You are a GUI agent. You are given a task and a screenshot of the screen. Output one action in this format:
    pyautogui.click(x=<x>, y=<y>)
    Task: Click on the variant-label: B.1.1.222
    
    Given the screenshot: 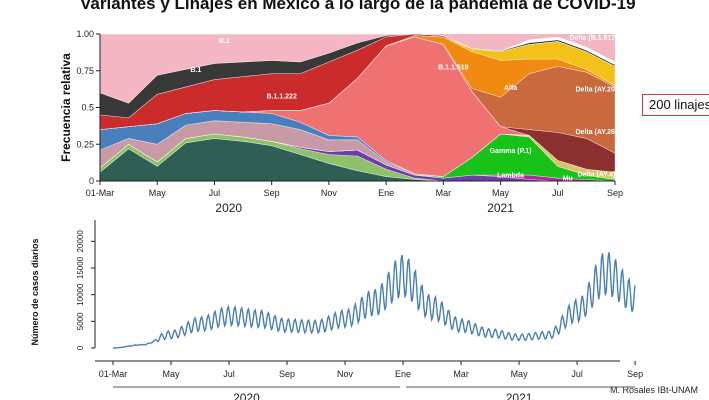 What is the action you would take?
    pyautogui.click(x=281, y=97)
    